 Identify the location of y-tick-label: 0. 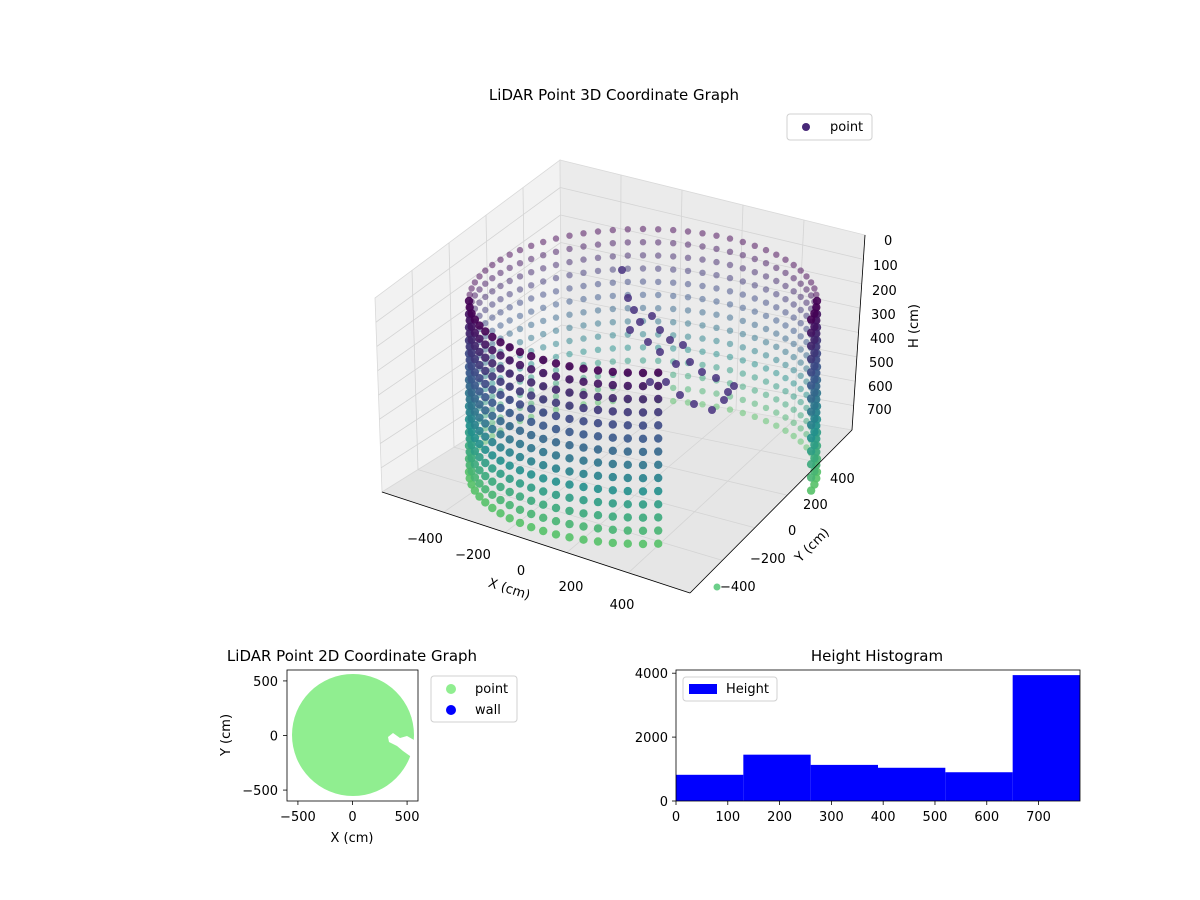
(664, 802).